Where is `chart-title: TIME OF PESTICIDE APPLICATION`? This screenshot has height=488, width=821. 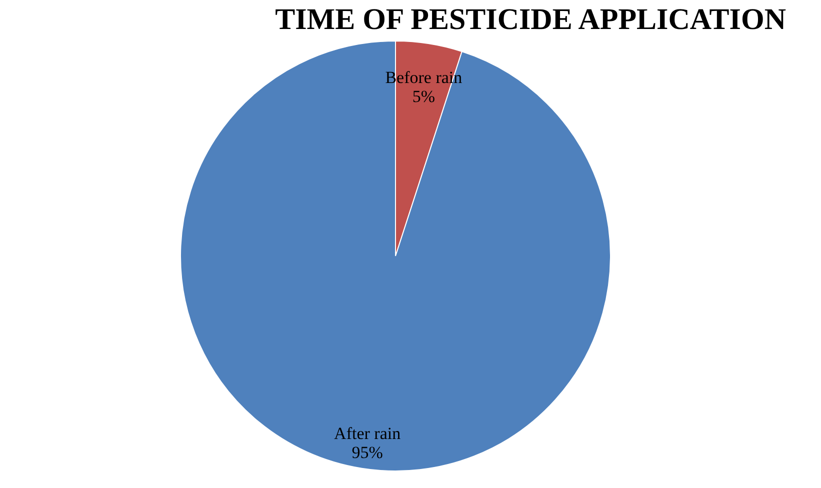 chart-title: TIME OF PESTICIDE APPLICATION is located at coordinates (530, 19).